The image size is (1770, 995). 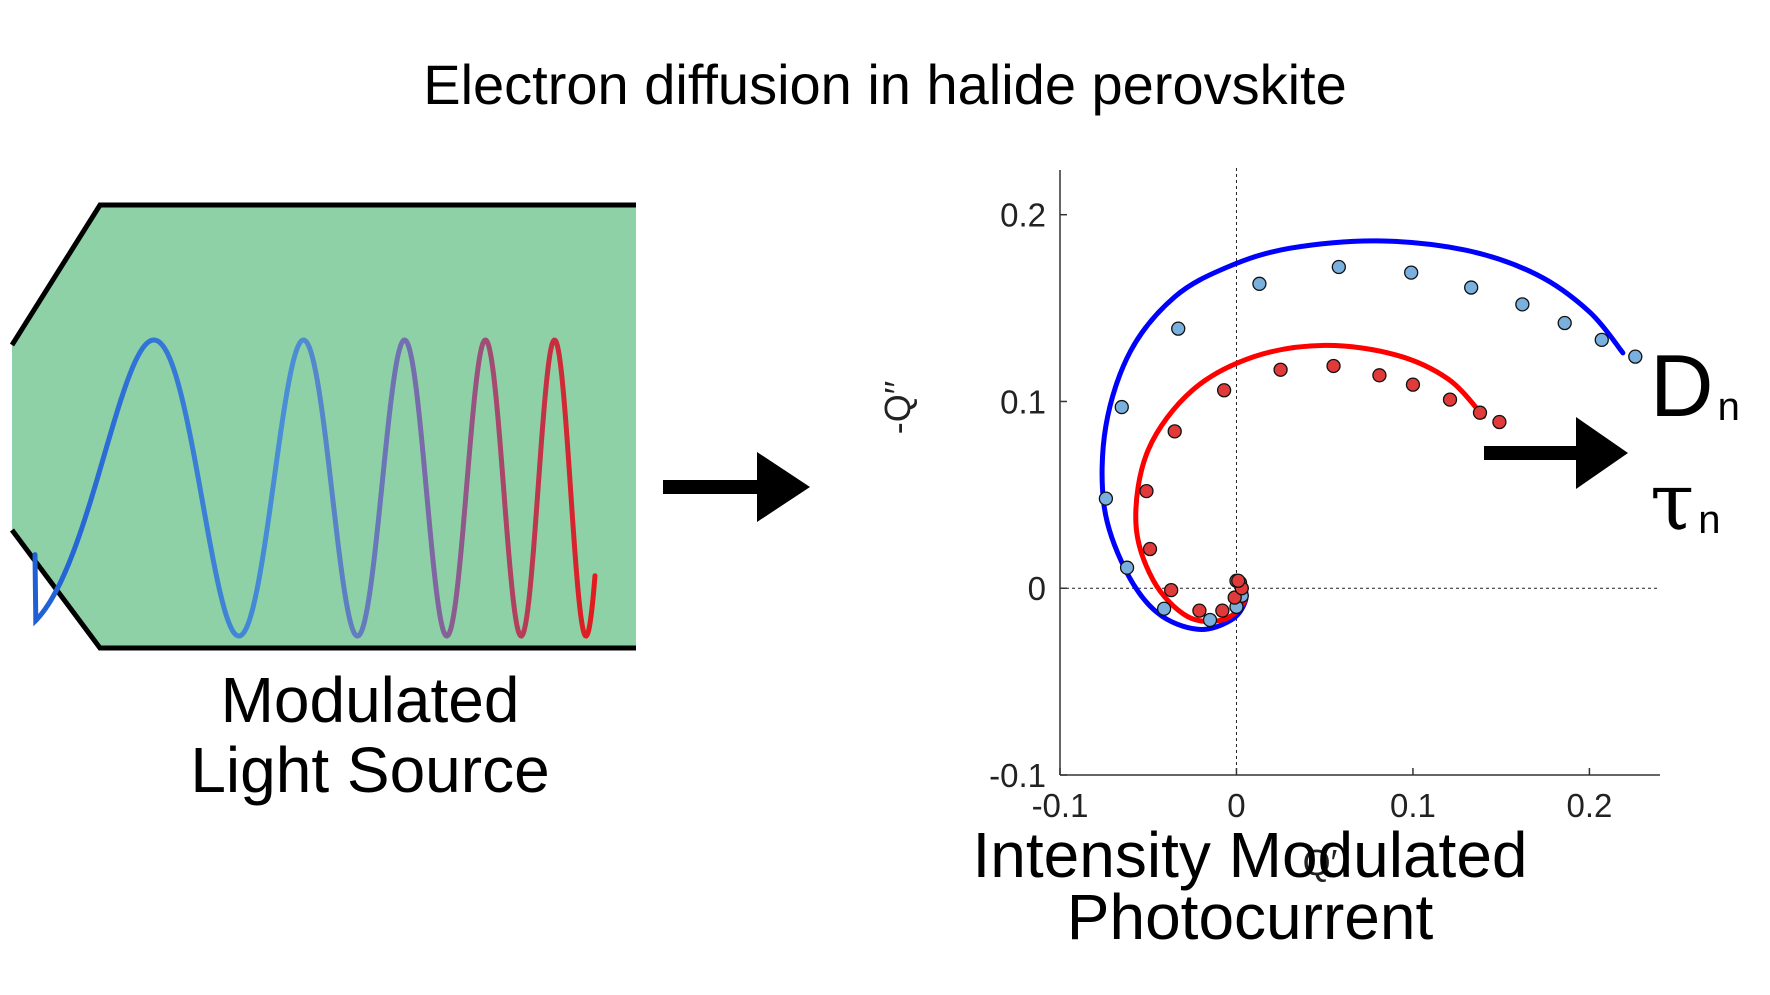 What do you see at coordinates (1037, 588) in the screenshot?
I see `y-tick-label: 0` at bounding box center [1037, 588].